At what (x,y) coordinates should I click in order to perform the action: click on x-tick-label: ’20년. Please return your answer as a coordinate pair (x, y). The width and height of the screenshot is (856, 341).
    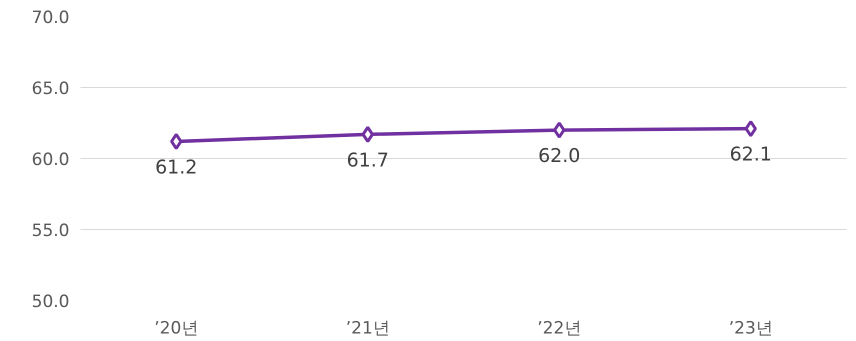
    Looking at the image, I should click on (176, 328).